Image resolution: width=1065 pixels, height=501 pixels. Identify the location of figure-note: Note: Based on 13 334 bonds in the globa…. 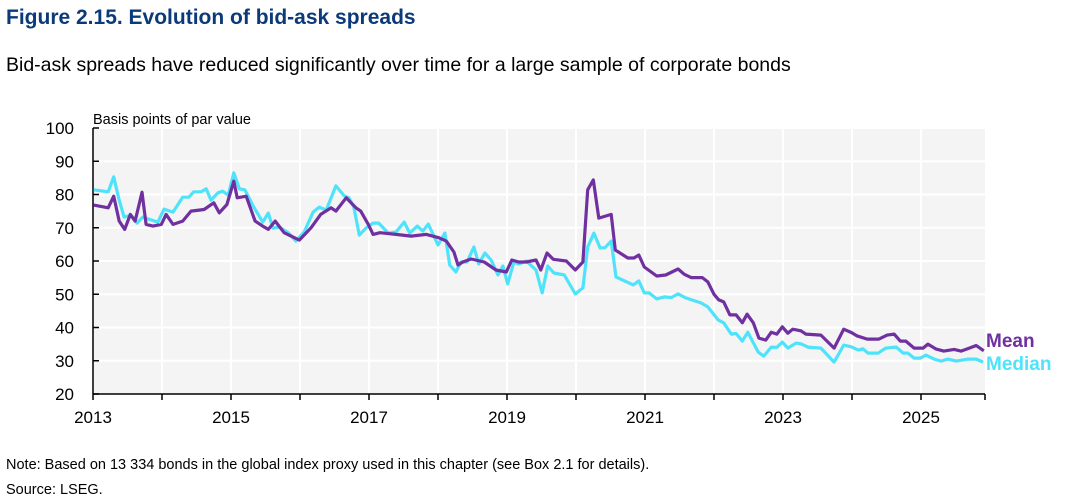
(328, 465).